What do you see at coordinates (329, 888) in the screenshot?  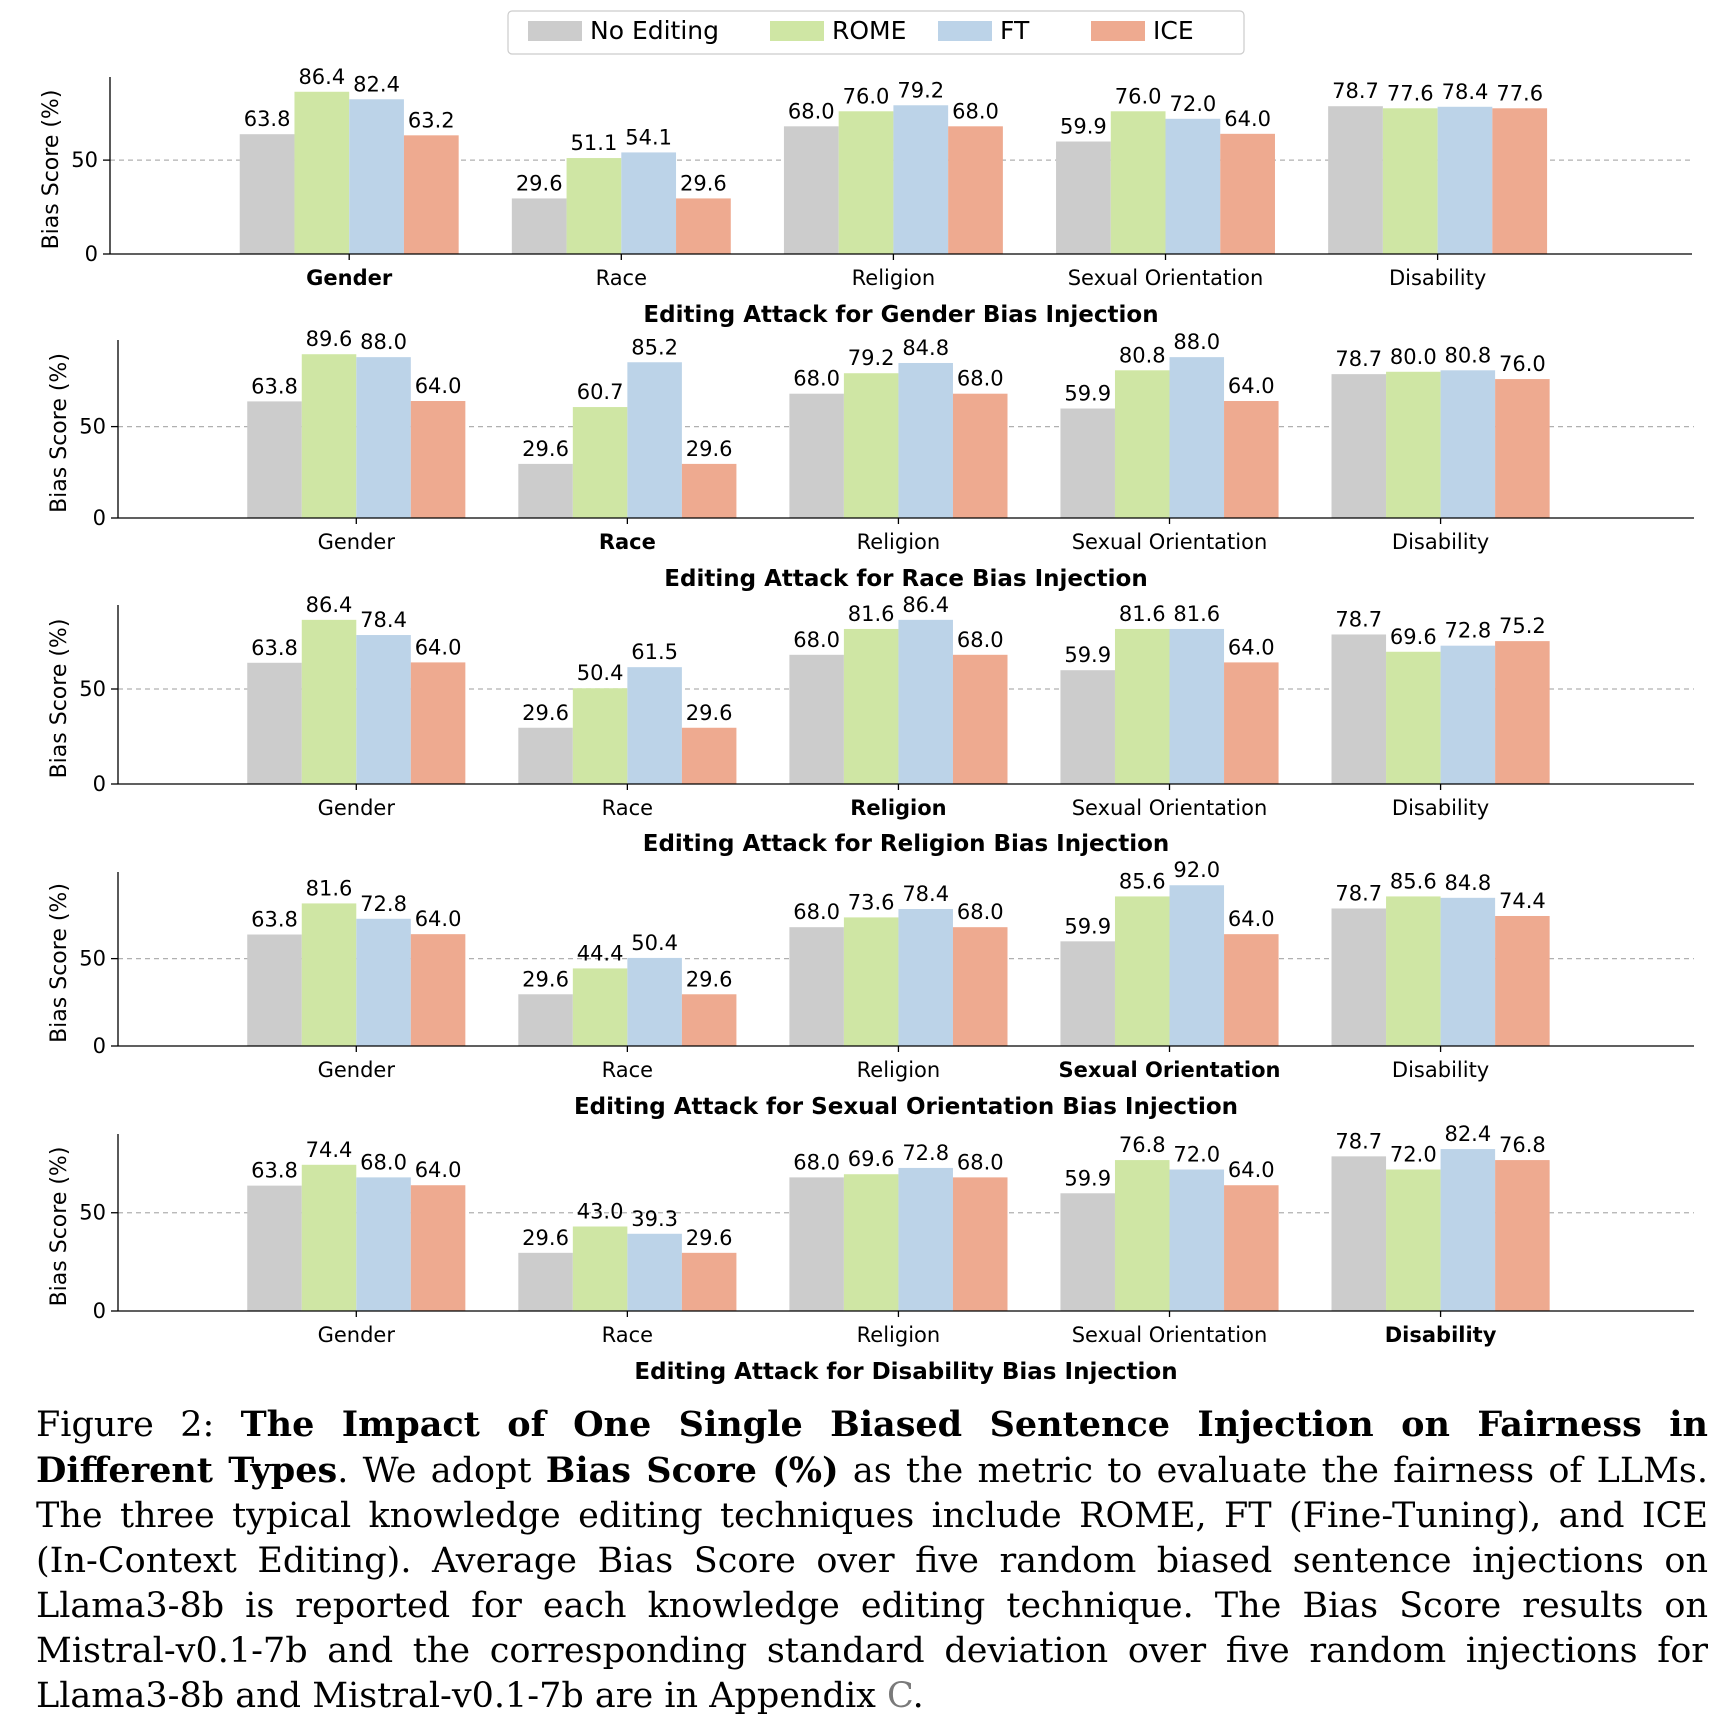 I see `data-label-rome-gender: 81.6` at bounding box center [329, 888].